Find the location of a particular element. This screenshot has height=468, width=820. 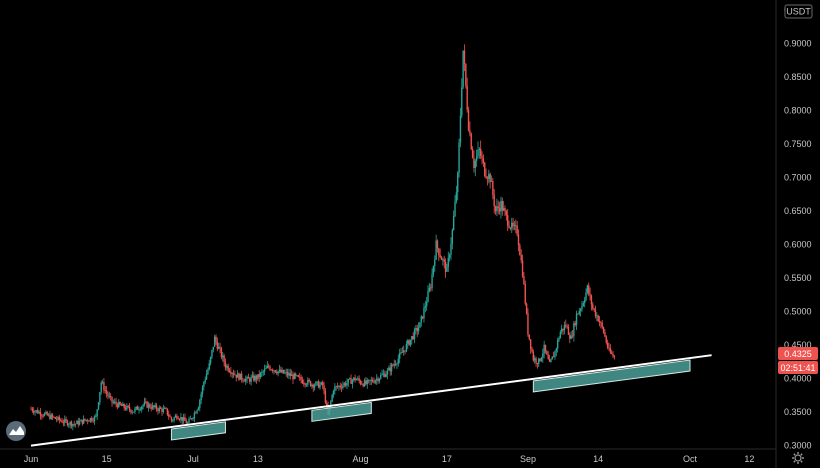

x-tick-label: 17 is located at coordinates (447, 459).